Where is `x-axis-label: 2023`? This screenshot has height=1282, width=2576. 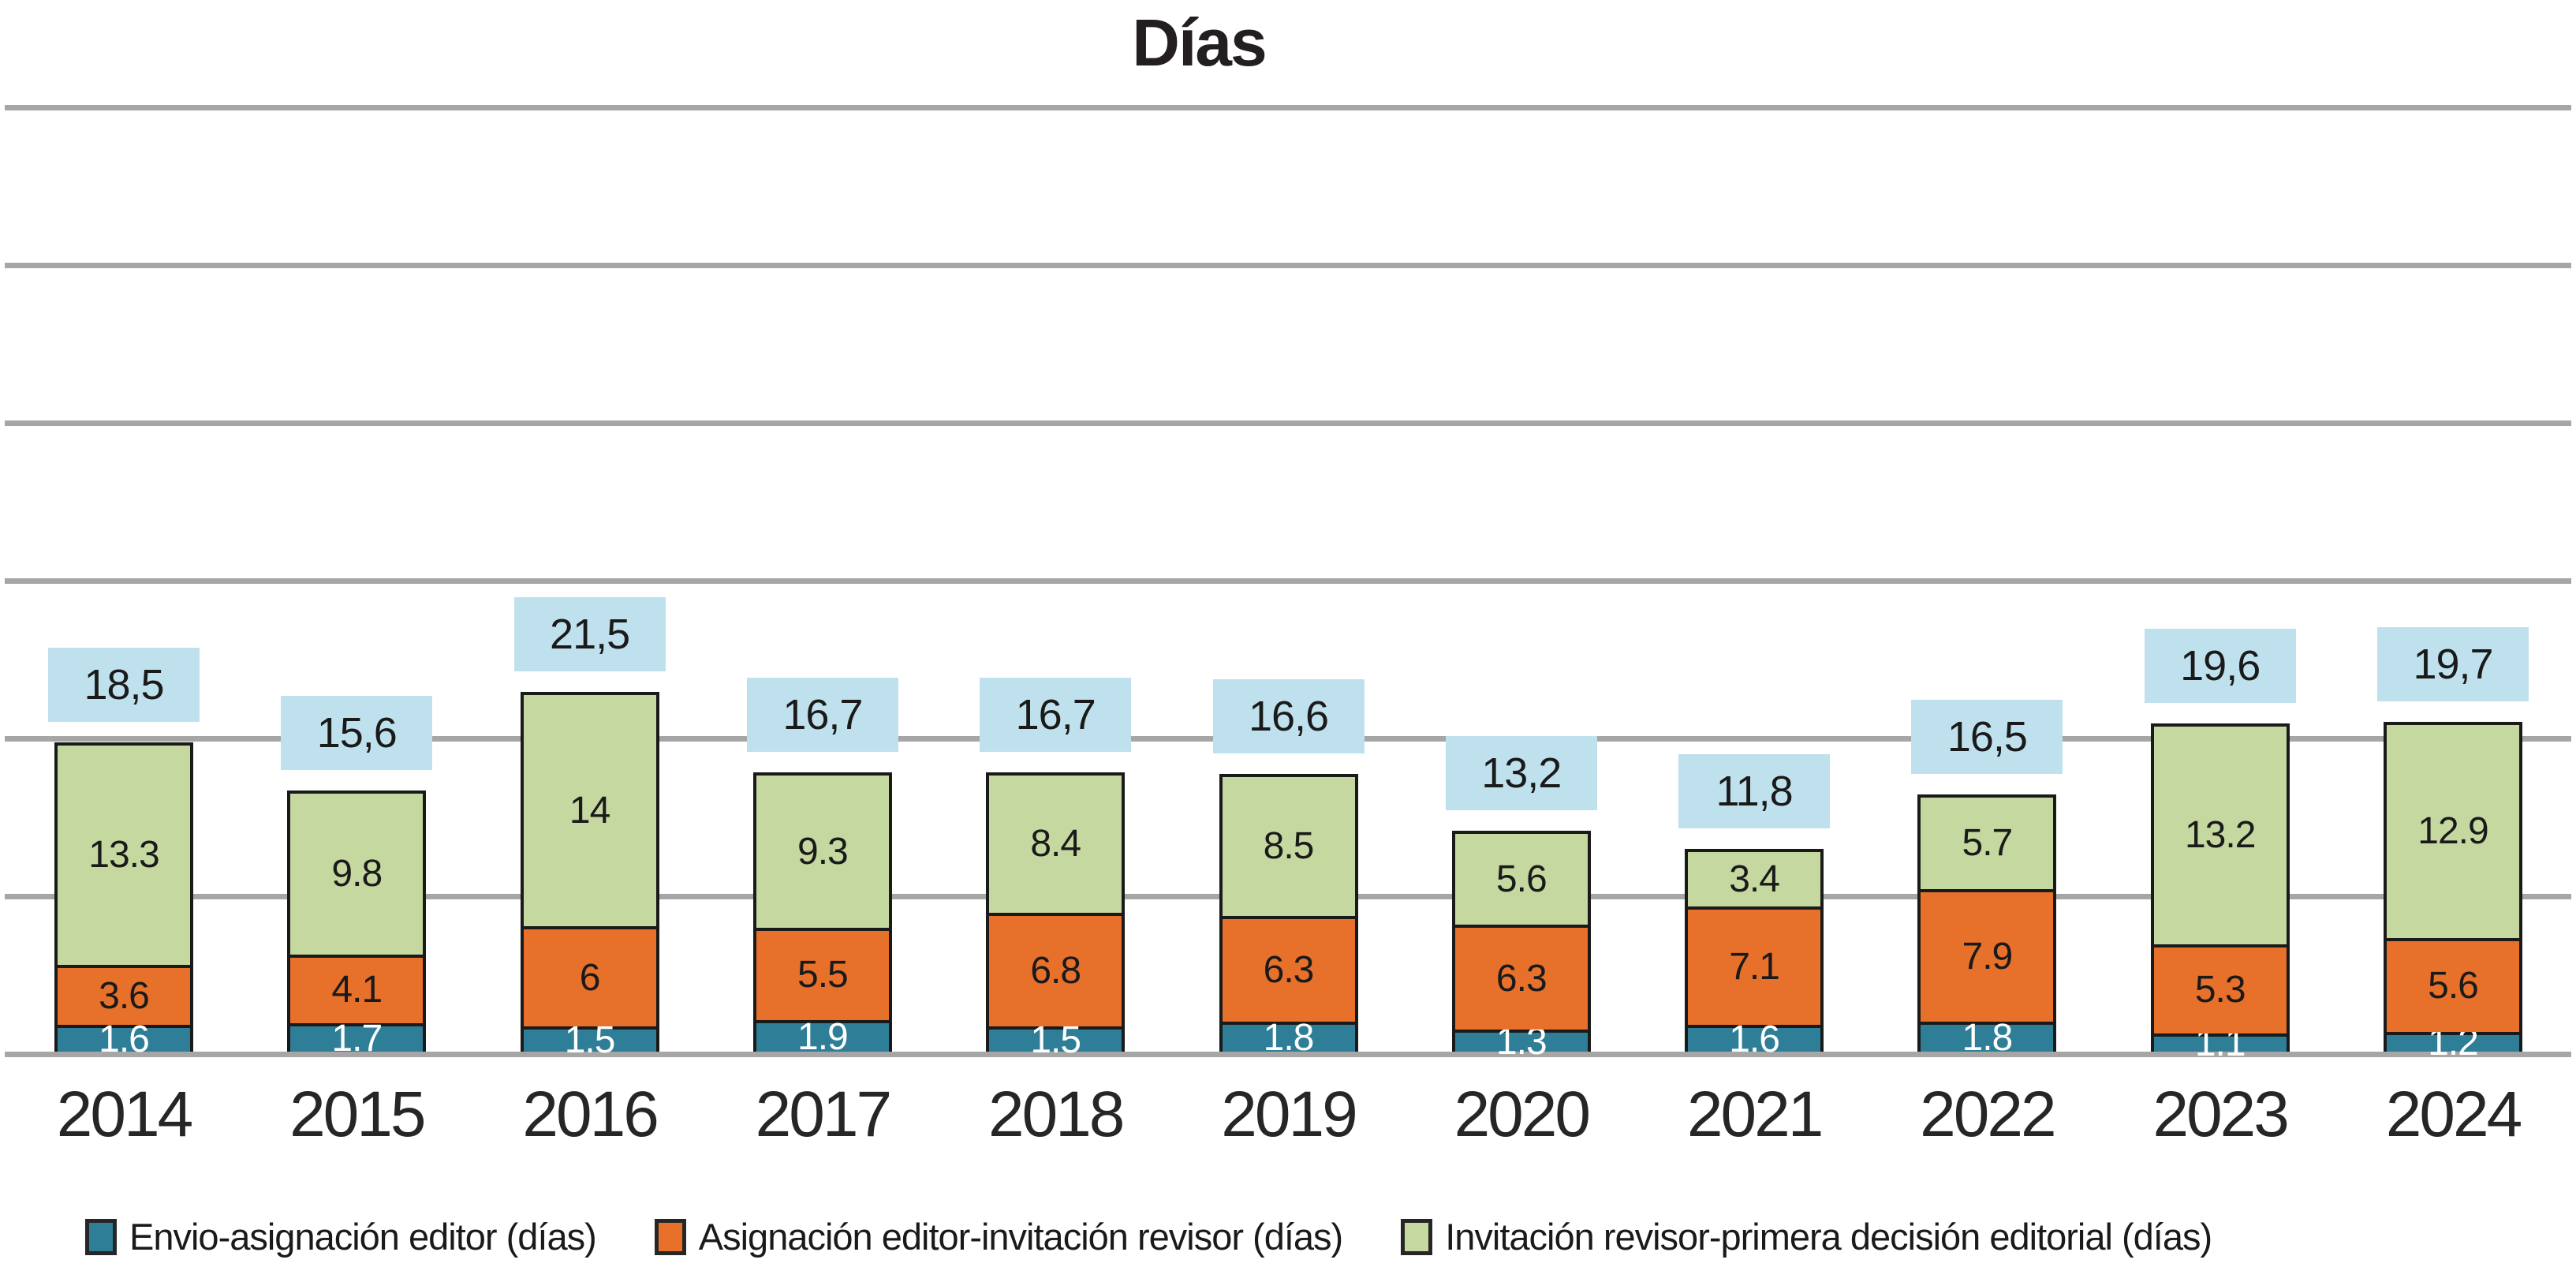 x-axis-label: 2023 is located at coordinates (2220, 1114).